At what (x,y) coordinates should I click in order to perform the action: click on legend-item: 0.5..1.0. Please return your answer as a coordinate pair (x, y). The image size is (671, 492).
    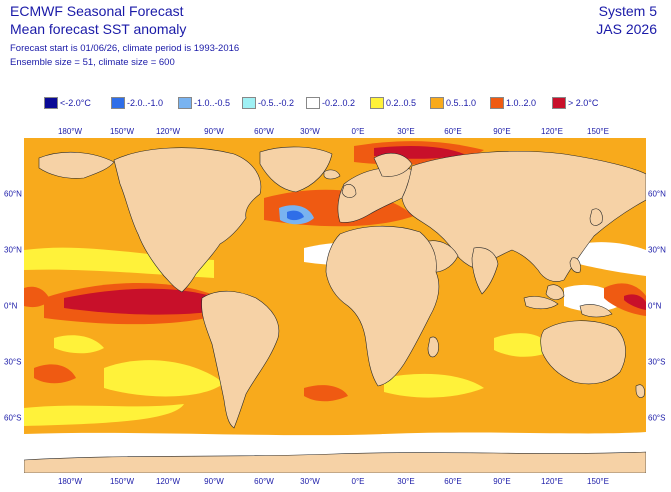
    Looking at the image, I should click on (453, 103).